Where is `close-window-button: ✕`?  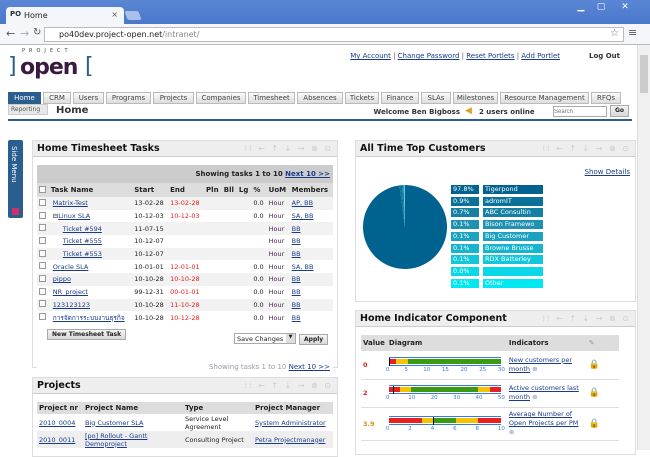 close-window-button: ✕ is located at coordinates (625, 8).